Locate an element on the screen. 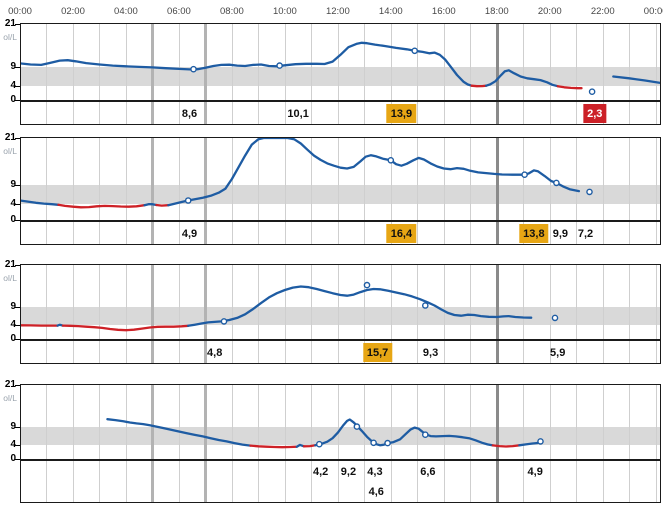 The image size is (663, 510). meter-value-normal: 10,1 is located at coordinates (298, 113).